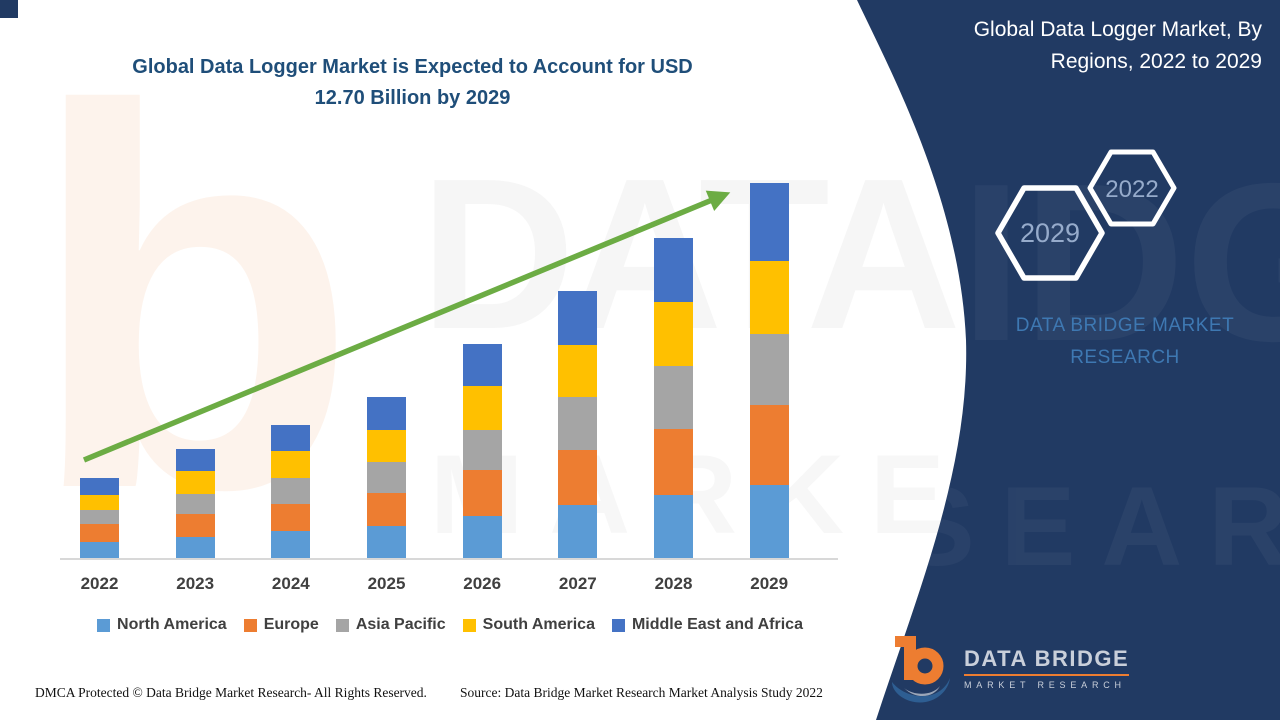 Image resolution: width=1280 pixels, height=720 pixels. I want to click on bar-segment-2023-north-america, so click(195, 547).